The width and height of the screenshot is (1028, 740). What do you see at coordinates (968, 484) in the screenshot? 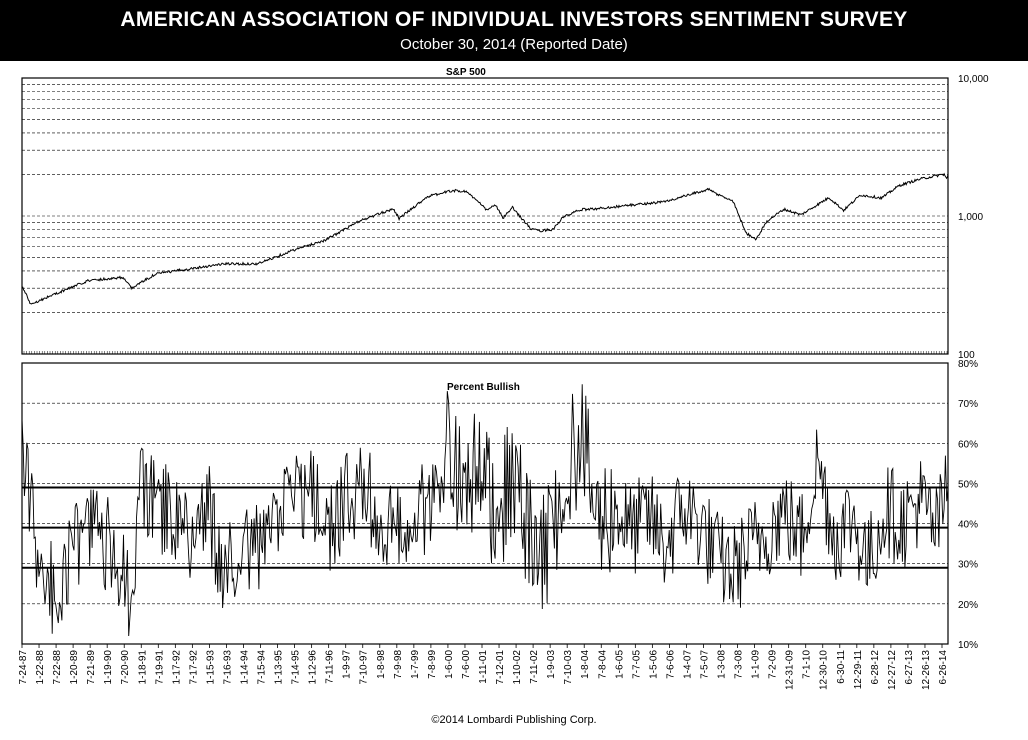
I see `bullish-y-tick-label: 50%` at bounding box center [968, 484].